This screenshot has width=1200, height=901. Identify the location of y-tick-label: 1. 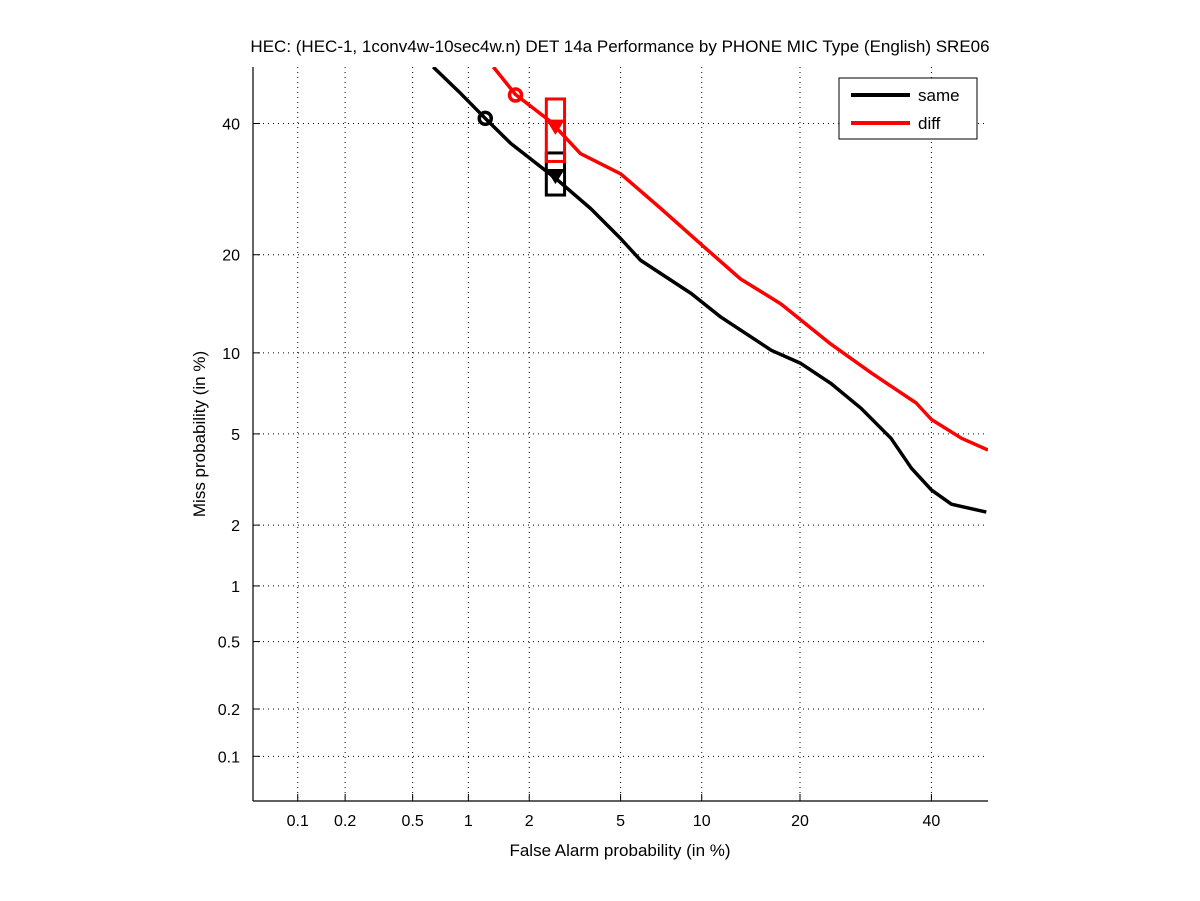
(235, 587).